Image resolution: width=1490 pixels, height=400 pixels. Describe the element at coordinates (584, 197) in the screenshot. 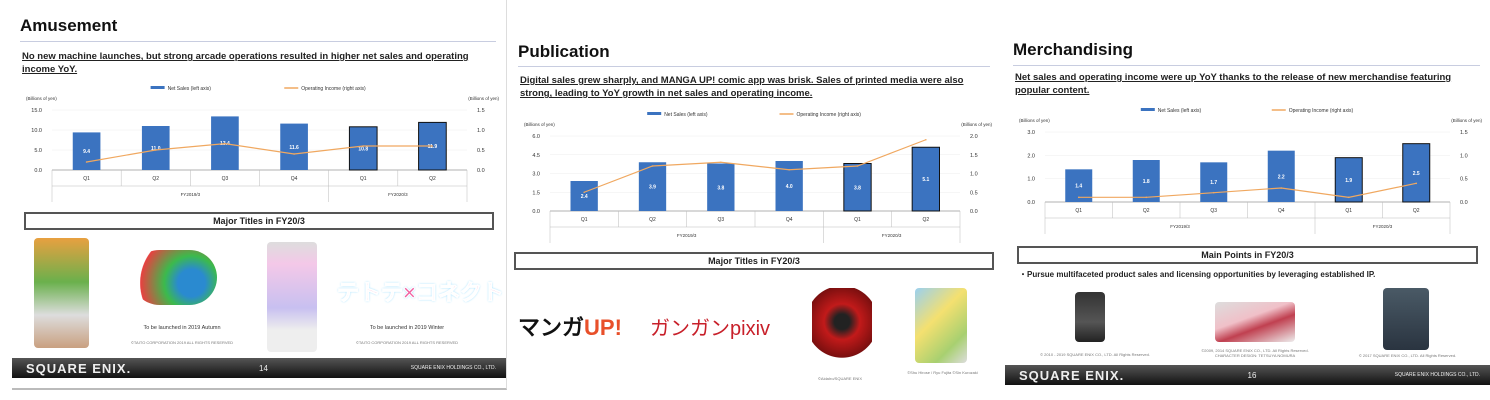

I see `bar-data-label: 2.4` at that location.